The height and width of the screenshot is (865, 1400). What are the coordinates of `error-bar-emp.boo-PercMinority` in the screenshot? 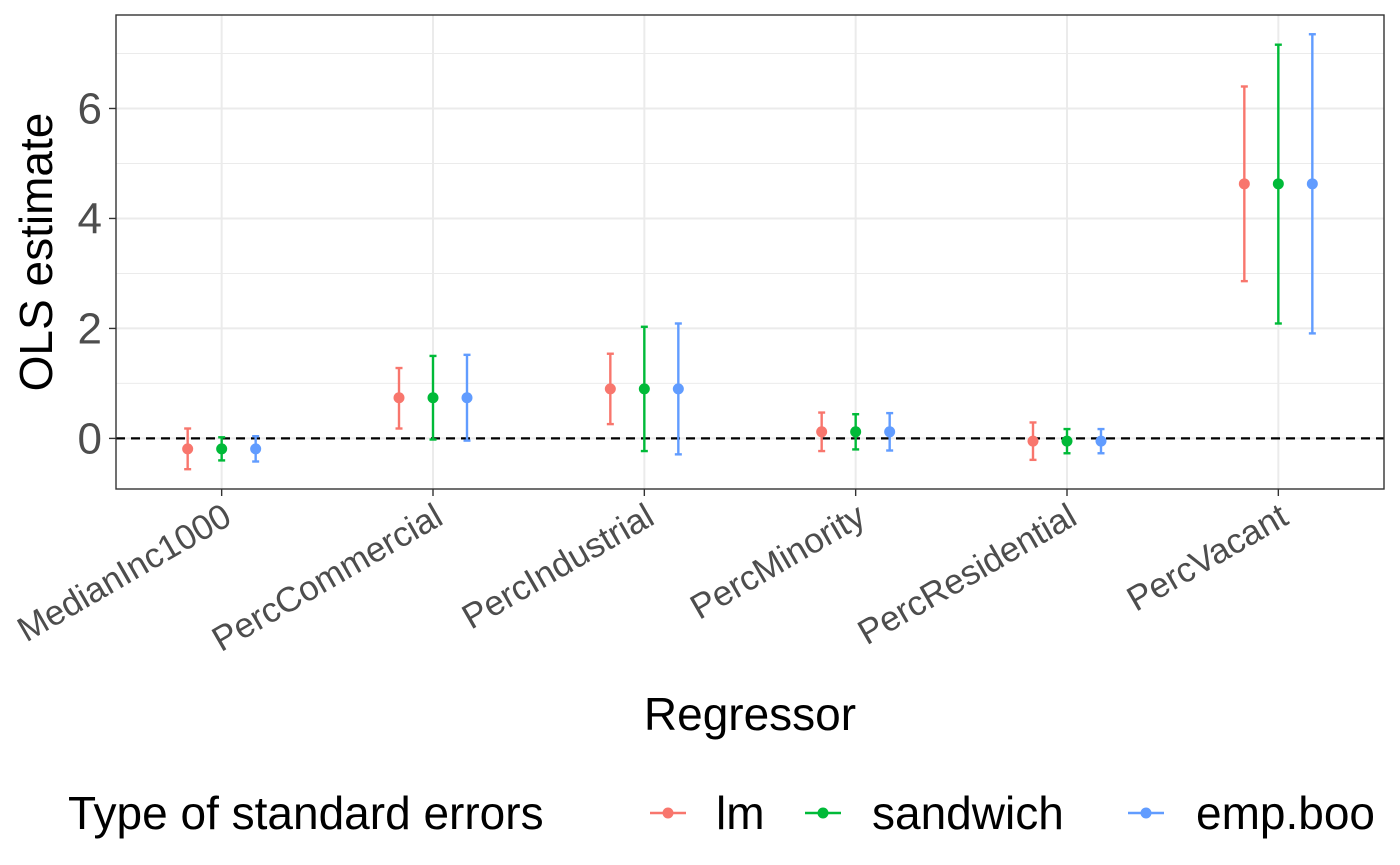 It's located at (890, 431).